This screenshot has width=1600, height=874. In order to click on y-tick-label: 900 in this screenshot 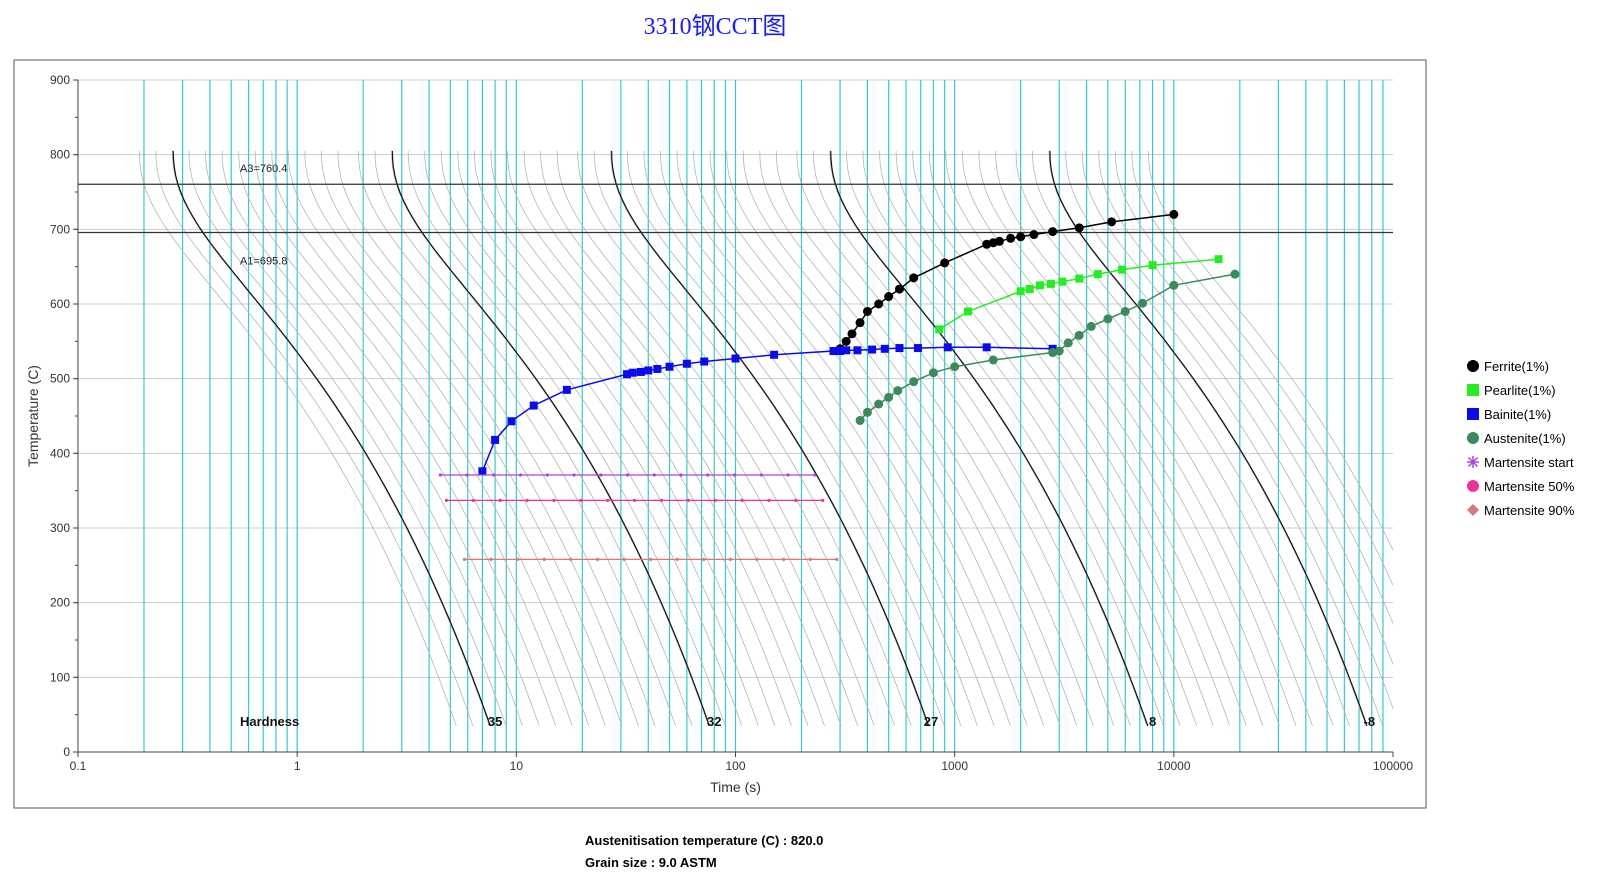, I will do `click(60, 80)`.